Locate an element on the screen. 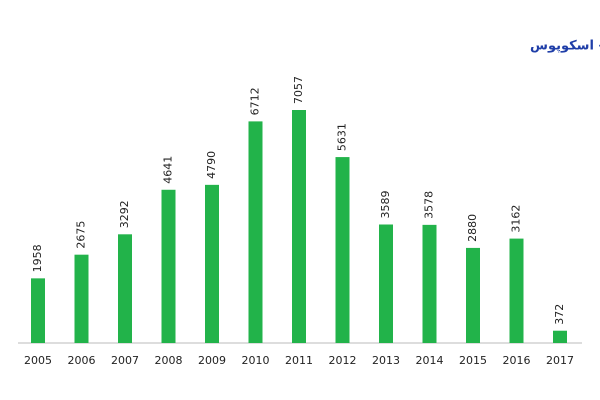  x-tick-label: 2011 is located at coordinates (299, 360).